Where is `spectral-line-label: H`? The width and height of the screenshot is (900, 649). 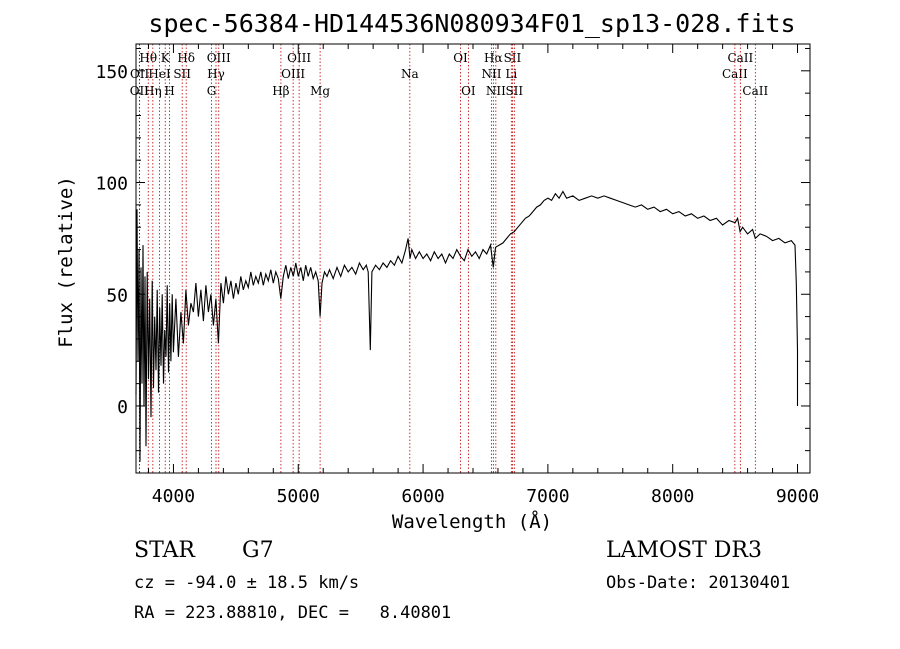
spectral-line-label: H is located at coordinates (169, 91).